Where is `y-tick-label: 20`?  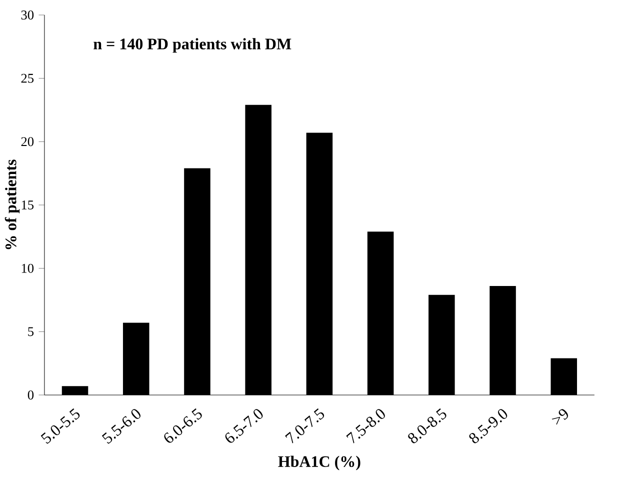
y-tick-label: 20 is located at coordinates (27, 141).